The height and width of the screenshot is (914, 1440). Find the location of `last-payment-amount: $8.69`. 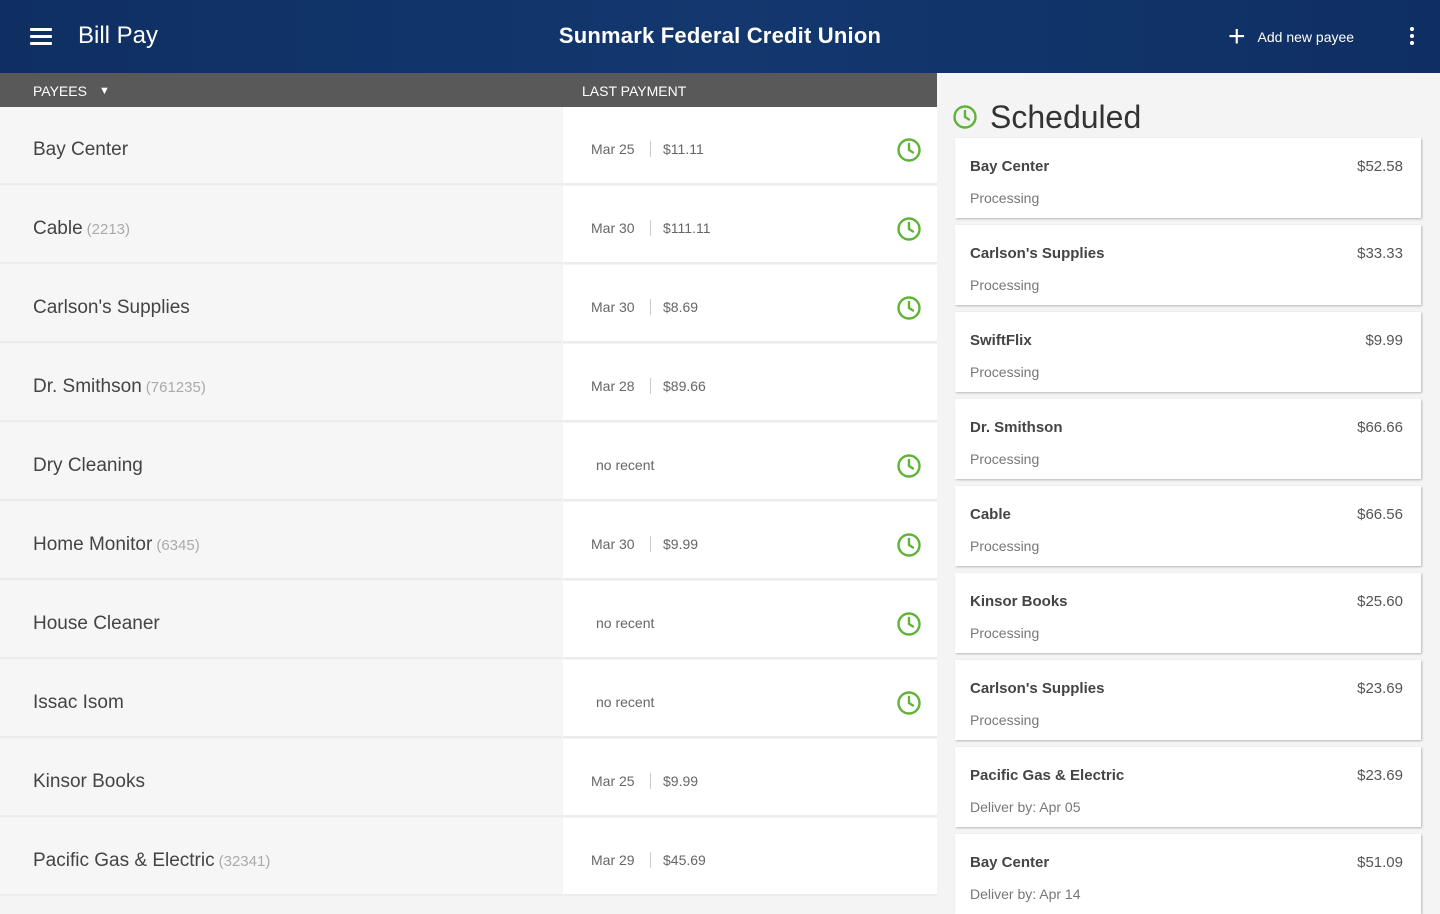

last-payment-amount: $8.69 is located at coordinates (681, 307).